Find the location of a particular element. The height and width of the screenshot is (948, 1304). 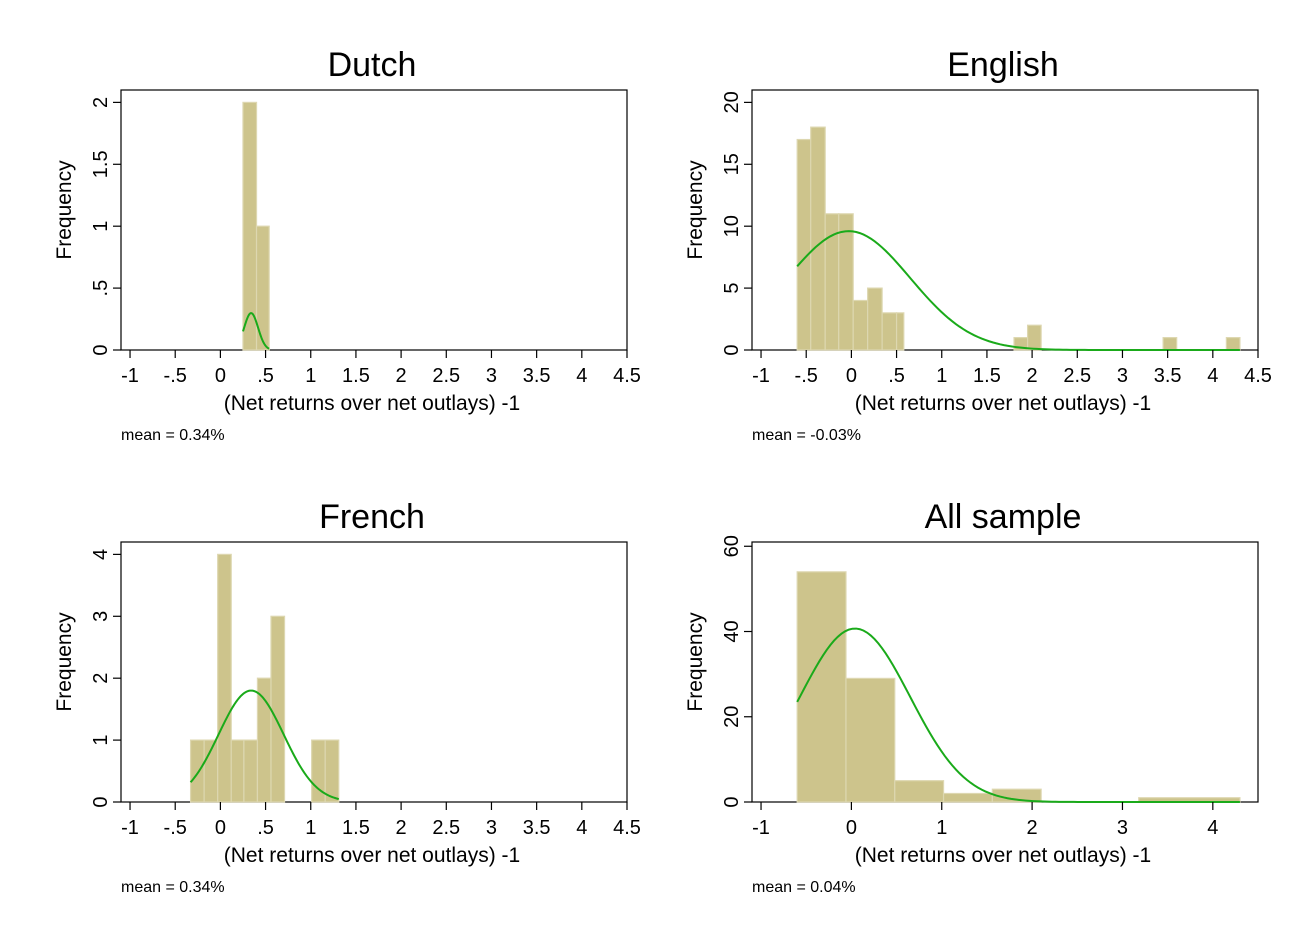

y-tick-label: 40 is located at coordinates (732, 631).